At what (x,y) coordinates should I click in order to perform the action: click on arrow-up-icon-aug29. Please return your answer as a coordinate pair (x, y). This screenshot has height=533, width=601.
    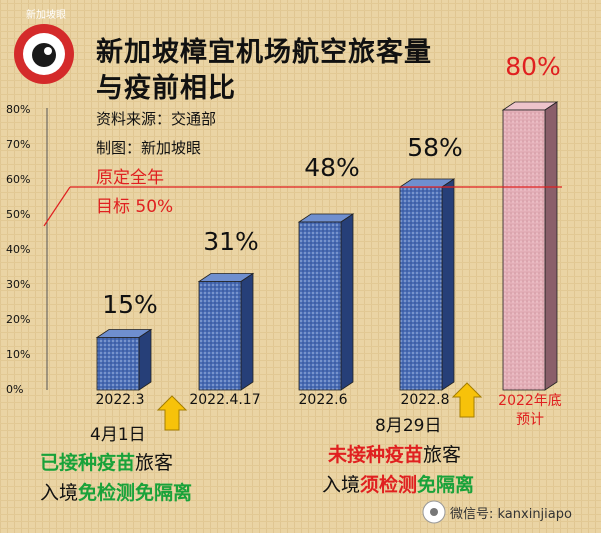
    Looking at the image, I should click on (467, 400).